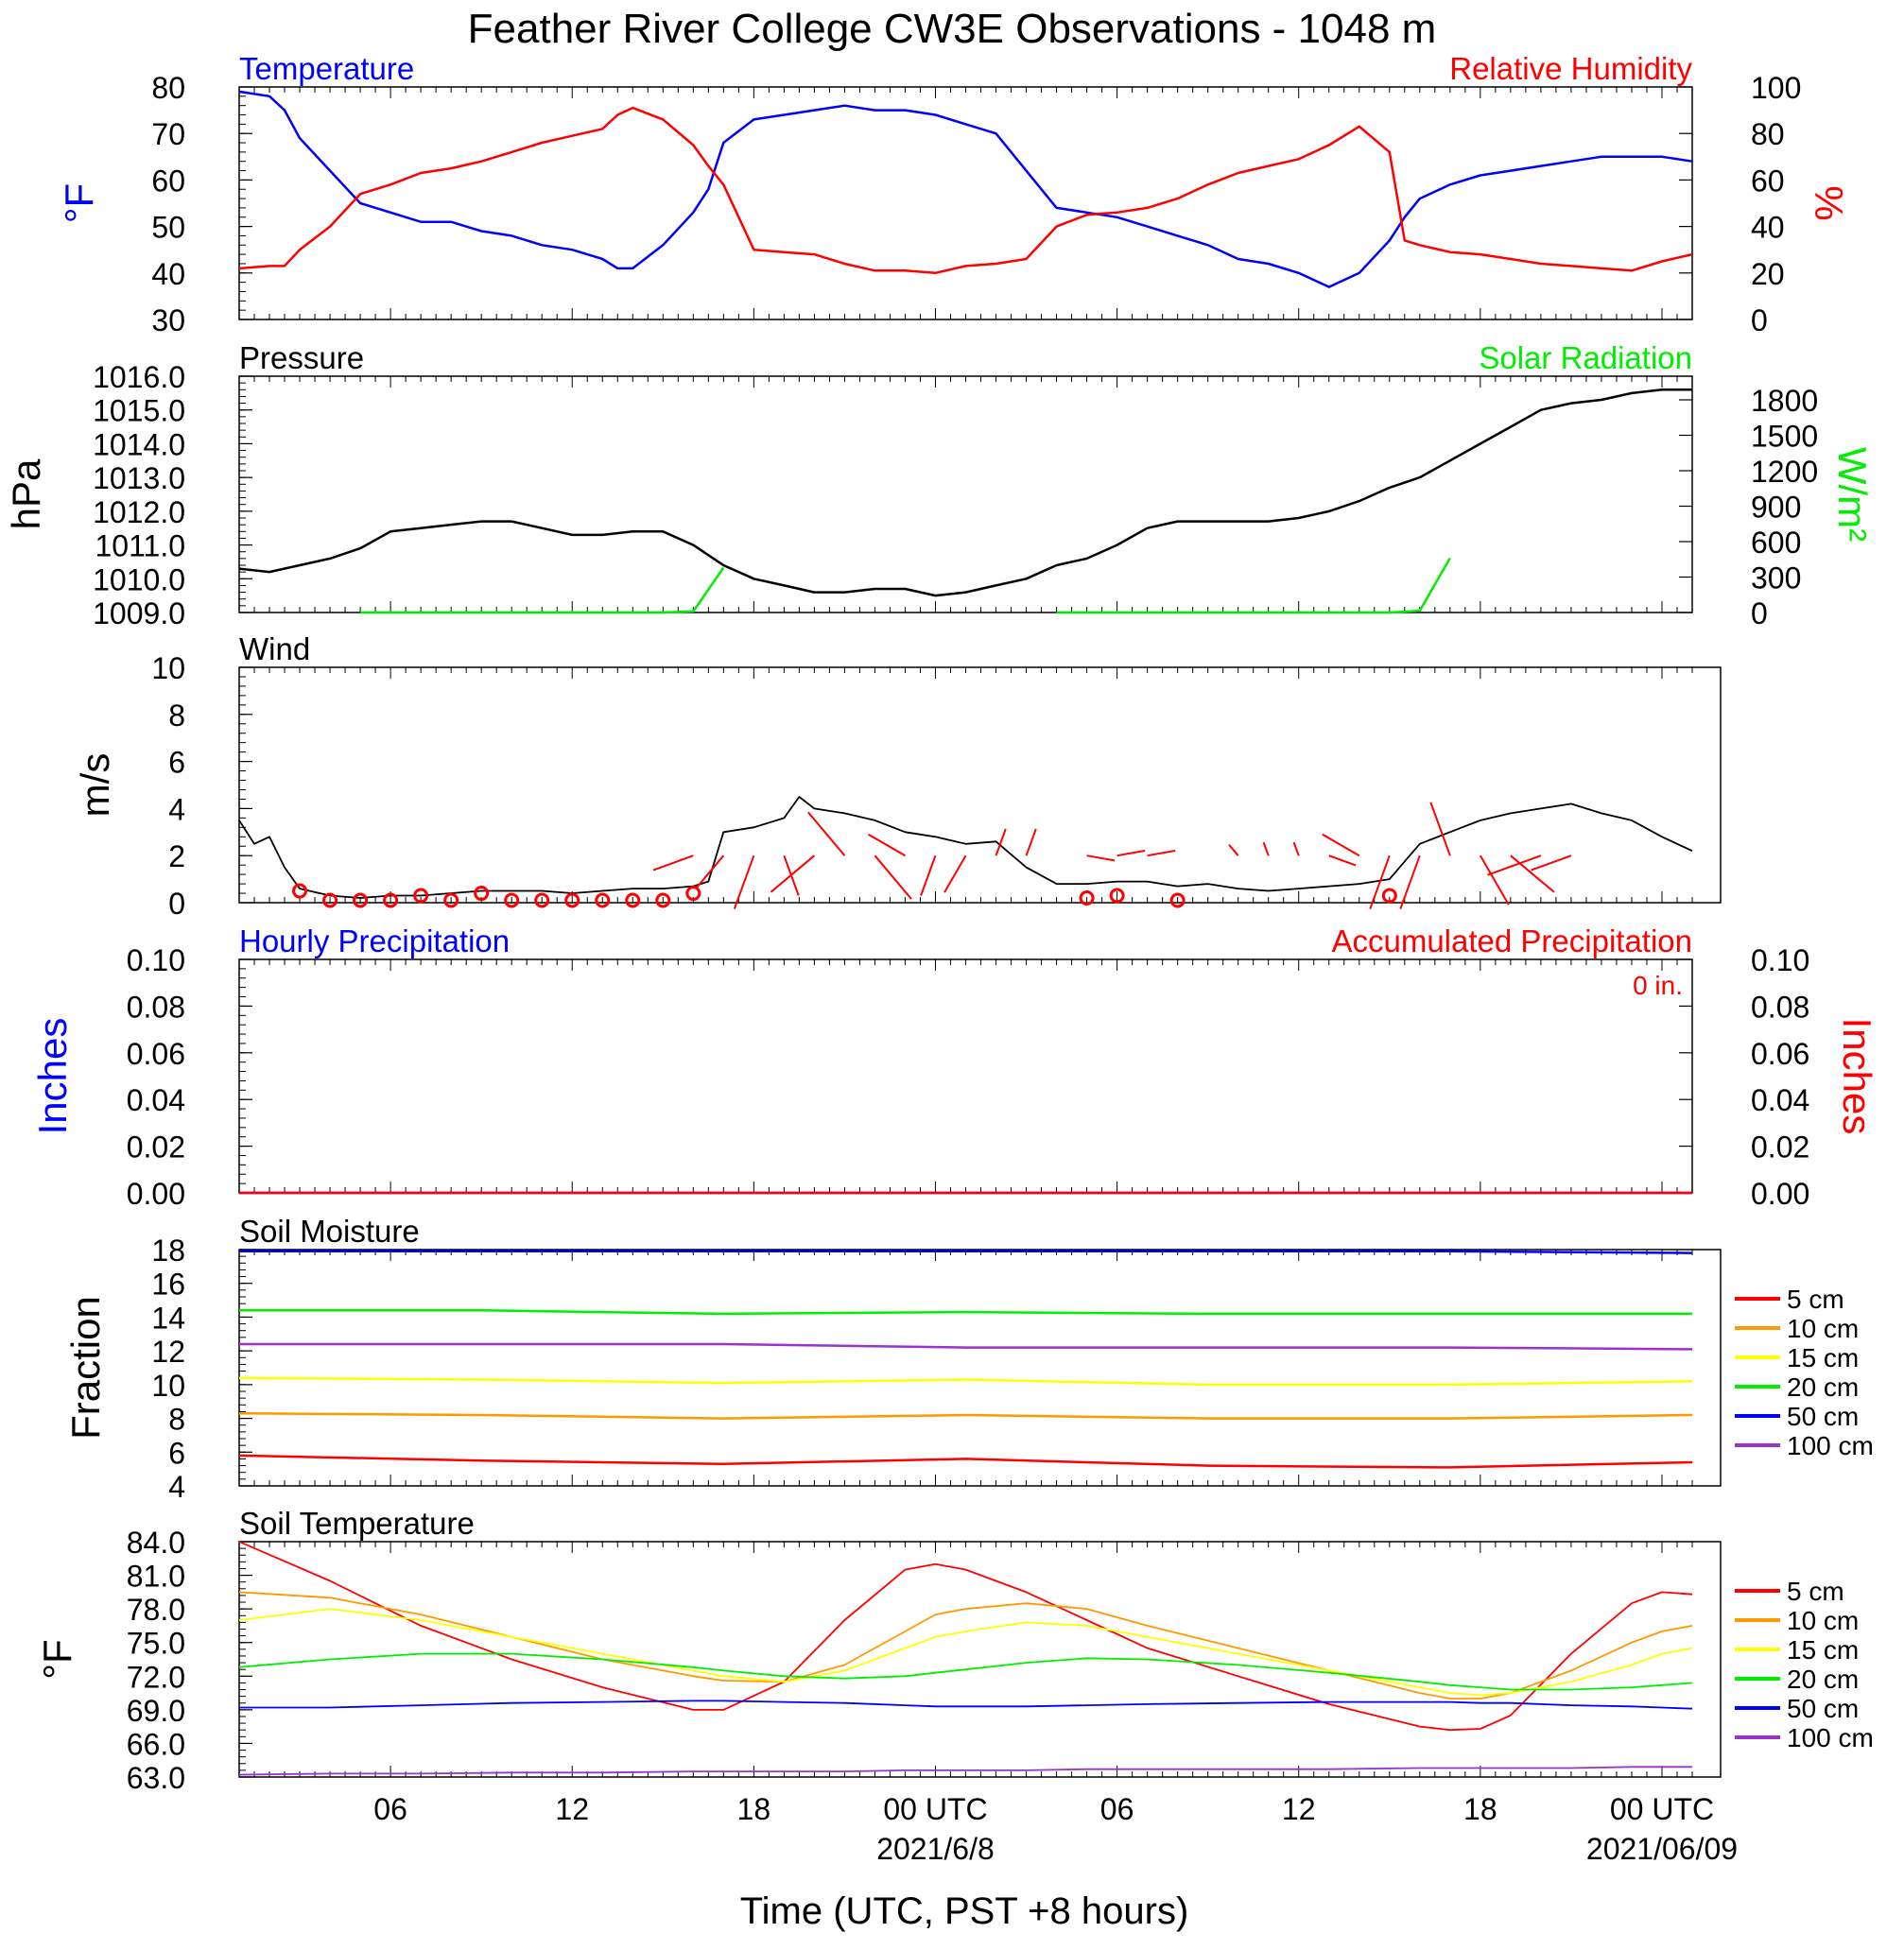 Image resolution: width=1904 pixels, height=1950 pixels. Describe the element at coordinates (966, 1671) in the screenshot. I see `series-line-20-cm` at that location.